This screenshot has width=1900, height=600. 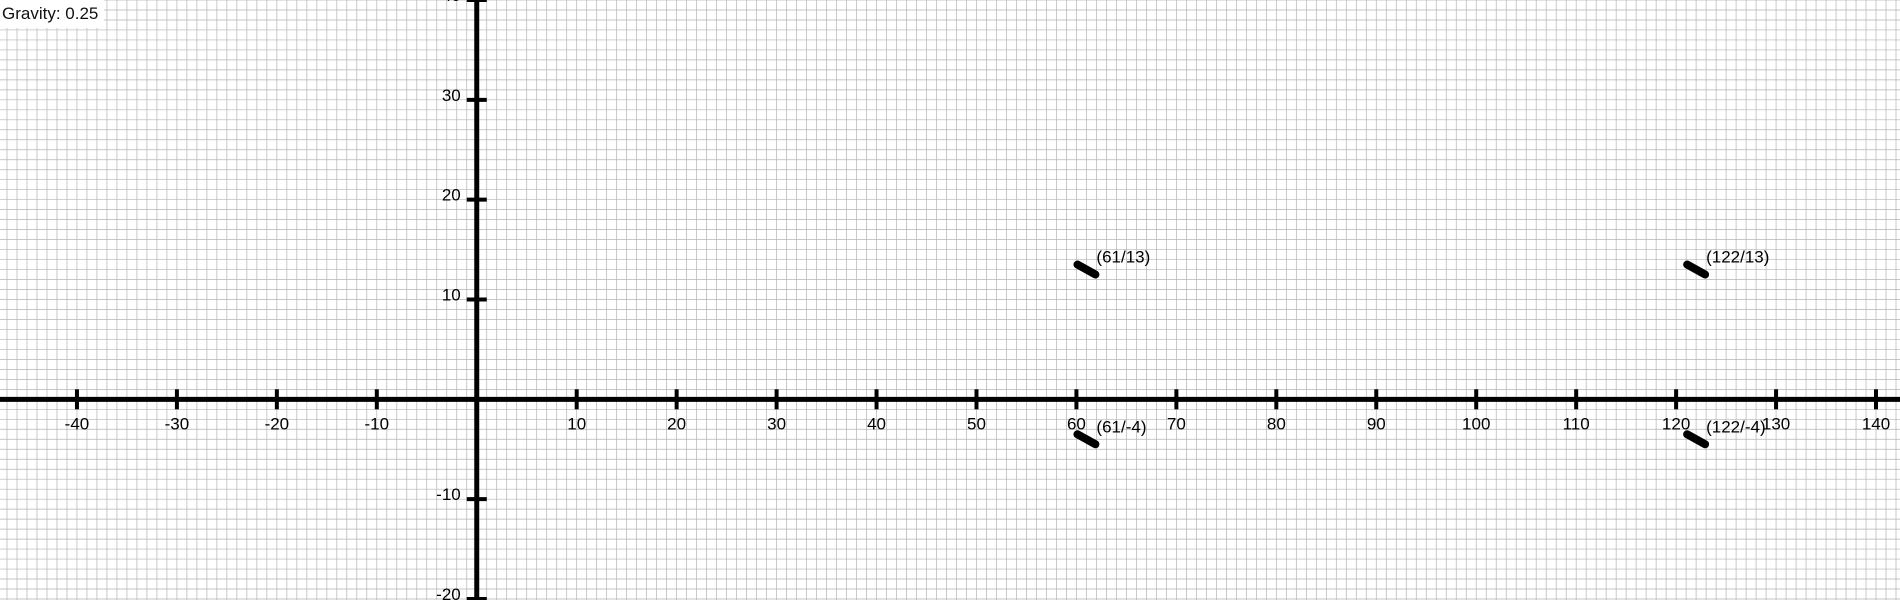 What do you see at coordinates (1123, 257) in the screenshot?
I see `object-label: (61/13)` at bounding box center [1123, 257].